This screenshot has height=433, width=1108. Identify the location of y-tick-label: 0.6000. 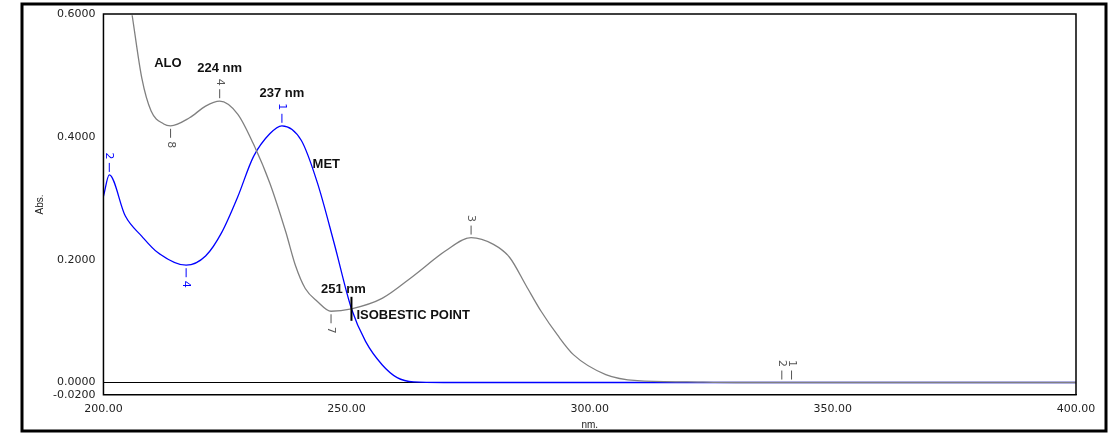
(76, 13).